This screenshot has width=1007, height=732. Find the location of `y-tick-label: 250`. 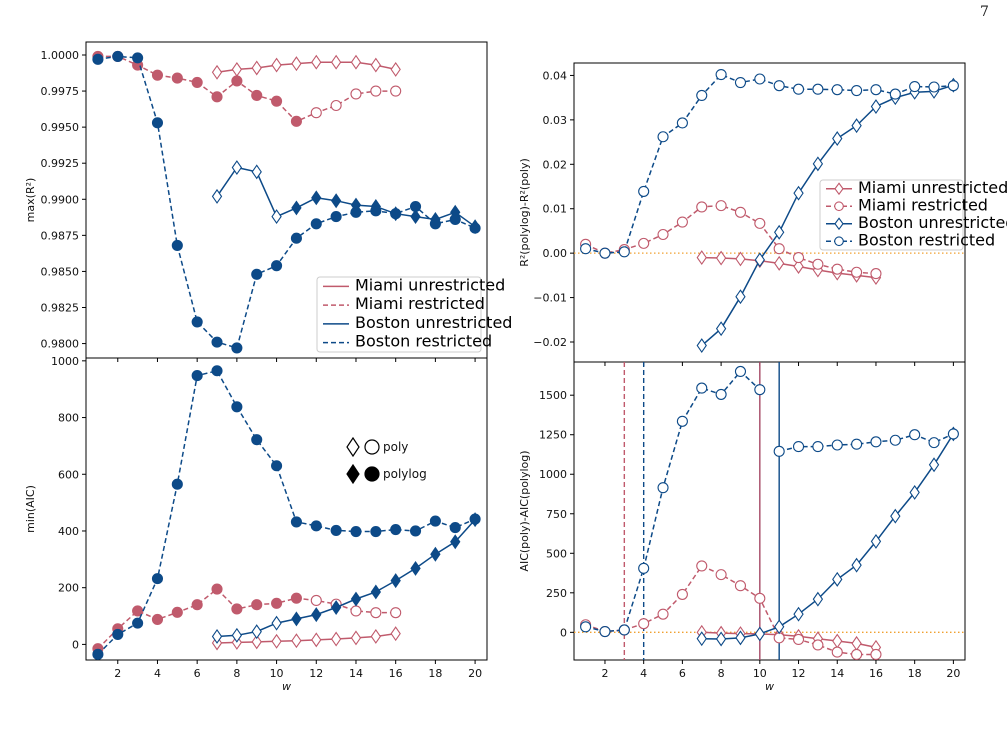

y-tick-label: 250 is located at coordinates (556, 593).